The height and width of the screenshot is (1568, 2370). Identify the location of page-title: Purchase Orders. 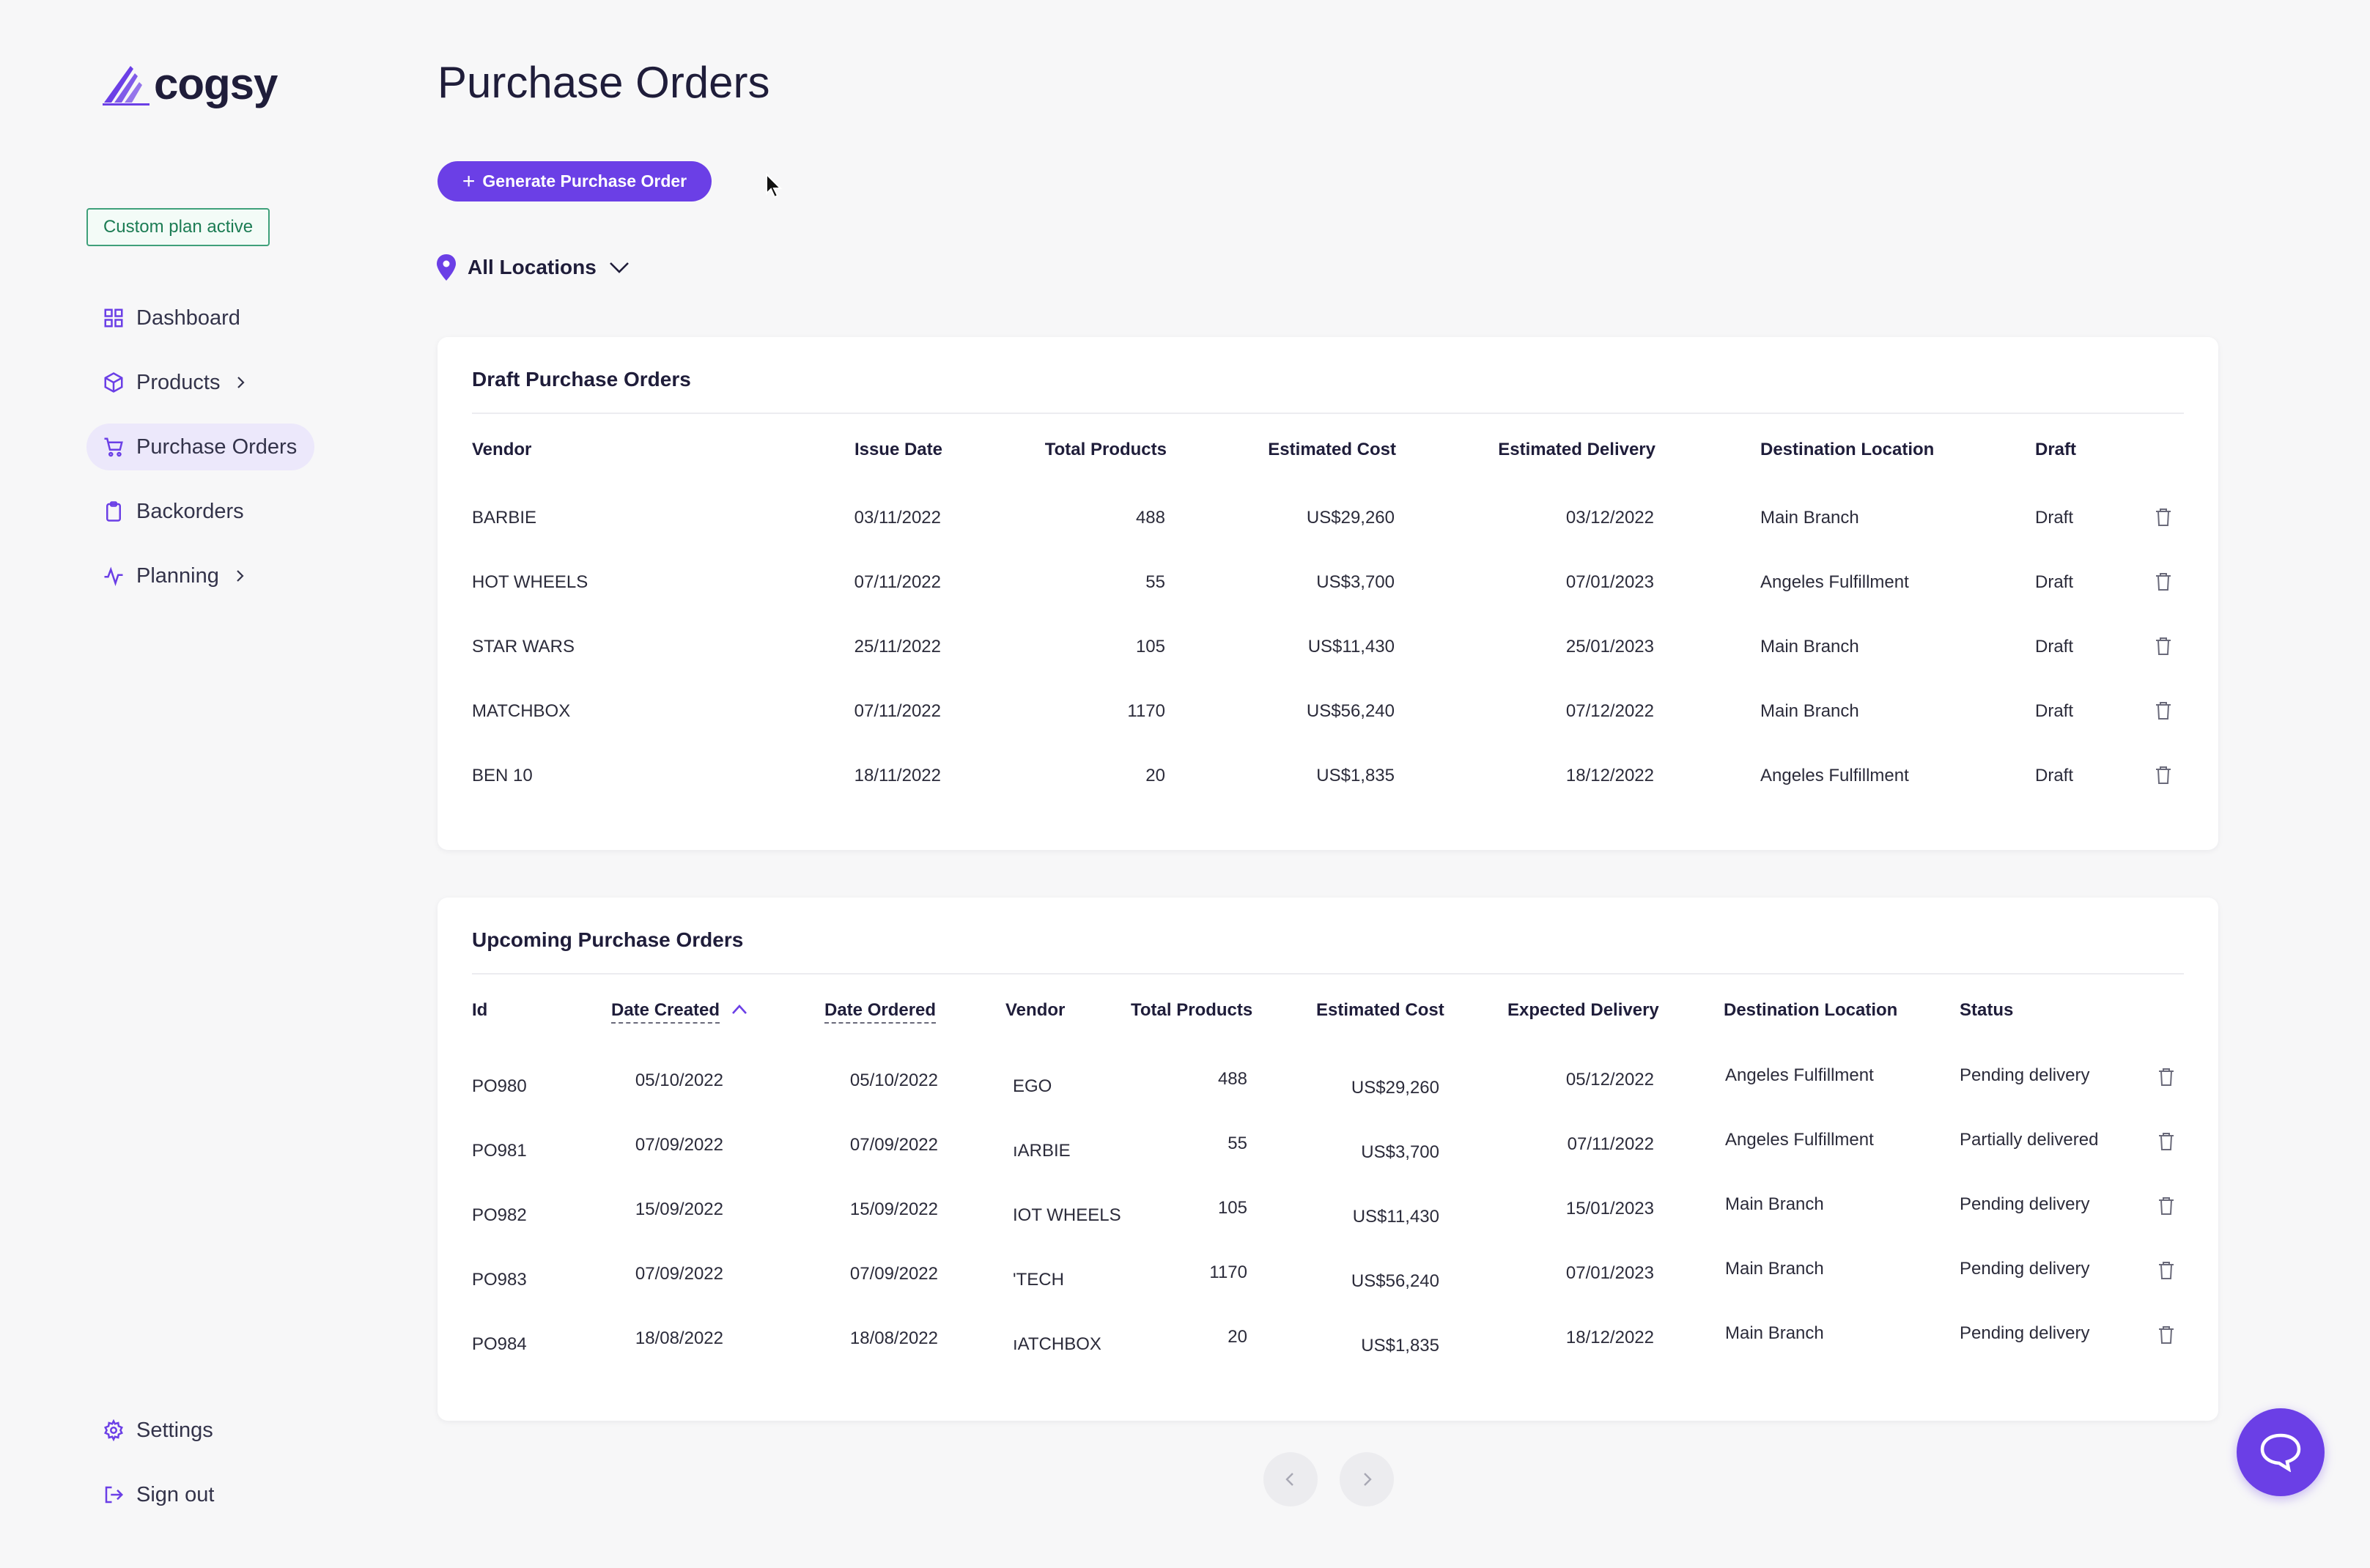
(604, 82).